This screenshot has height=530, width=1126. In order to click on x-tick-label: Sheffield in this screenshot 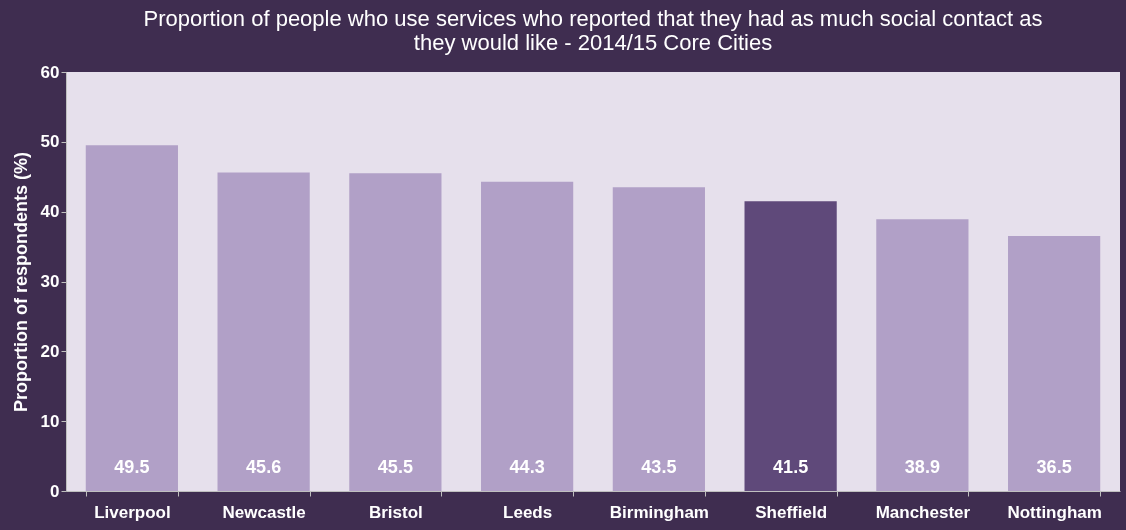, I will do `click(791, 512)`.